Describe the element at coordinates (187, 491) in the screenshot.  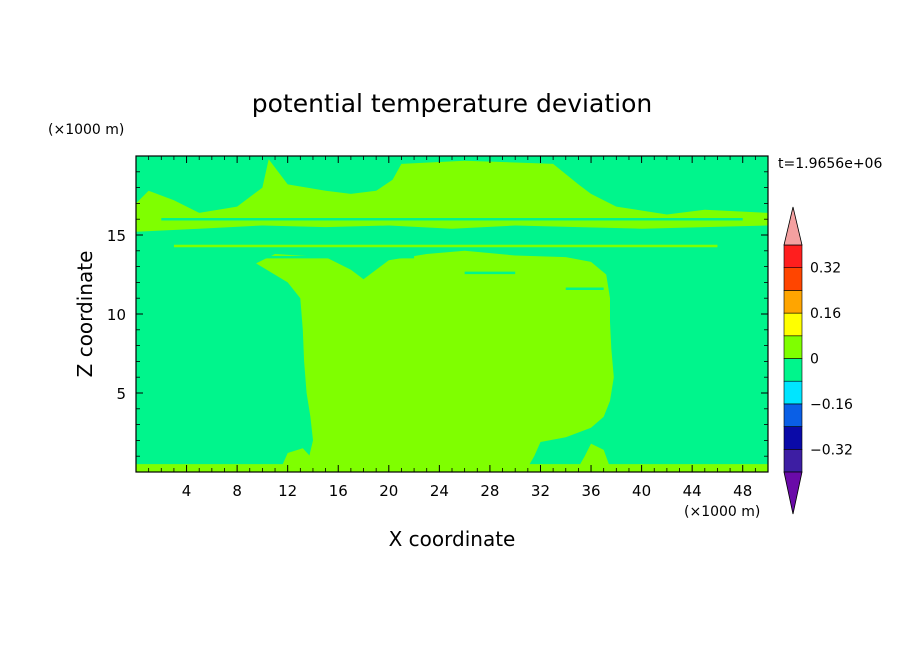
I see `x-tick-label: 4` at that location.